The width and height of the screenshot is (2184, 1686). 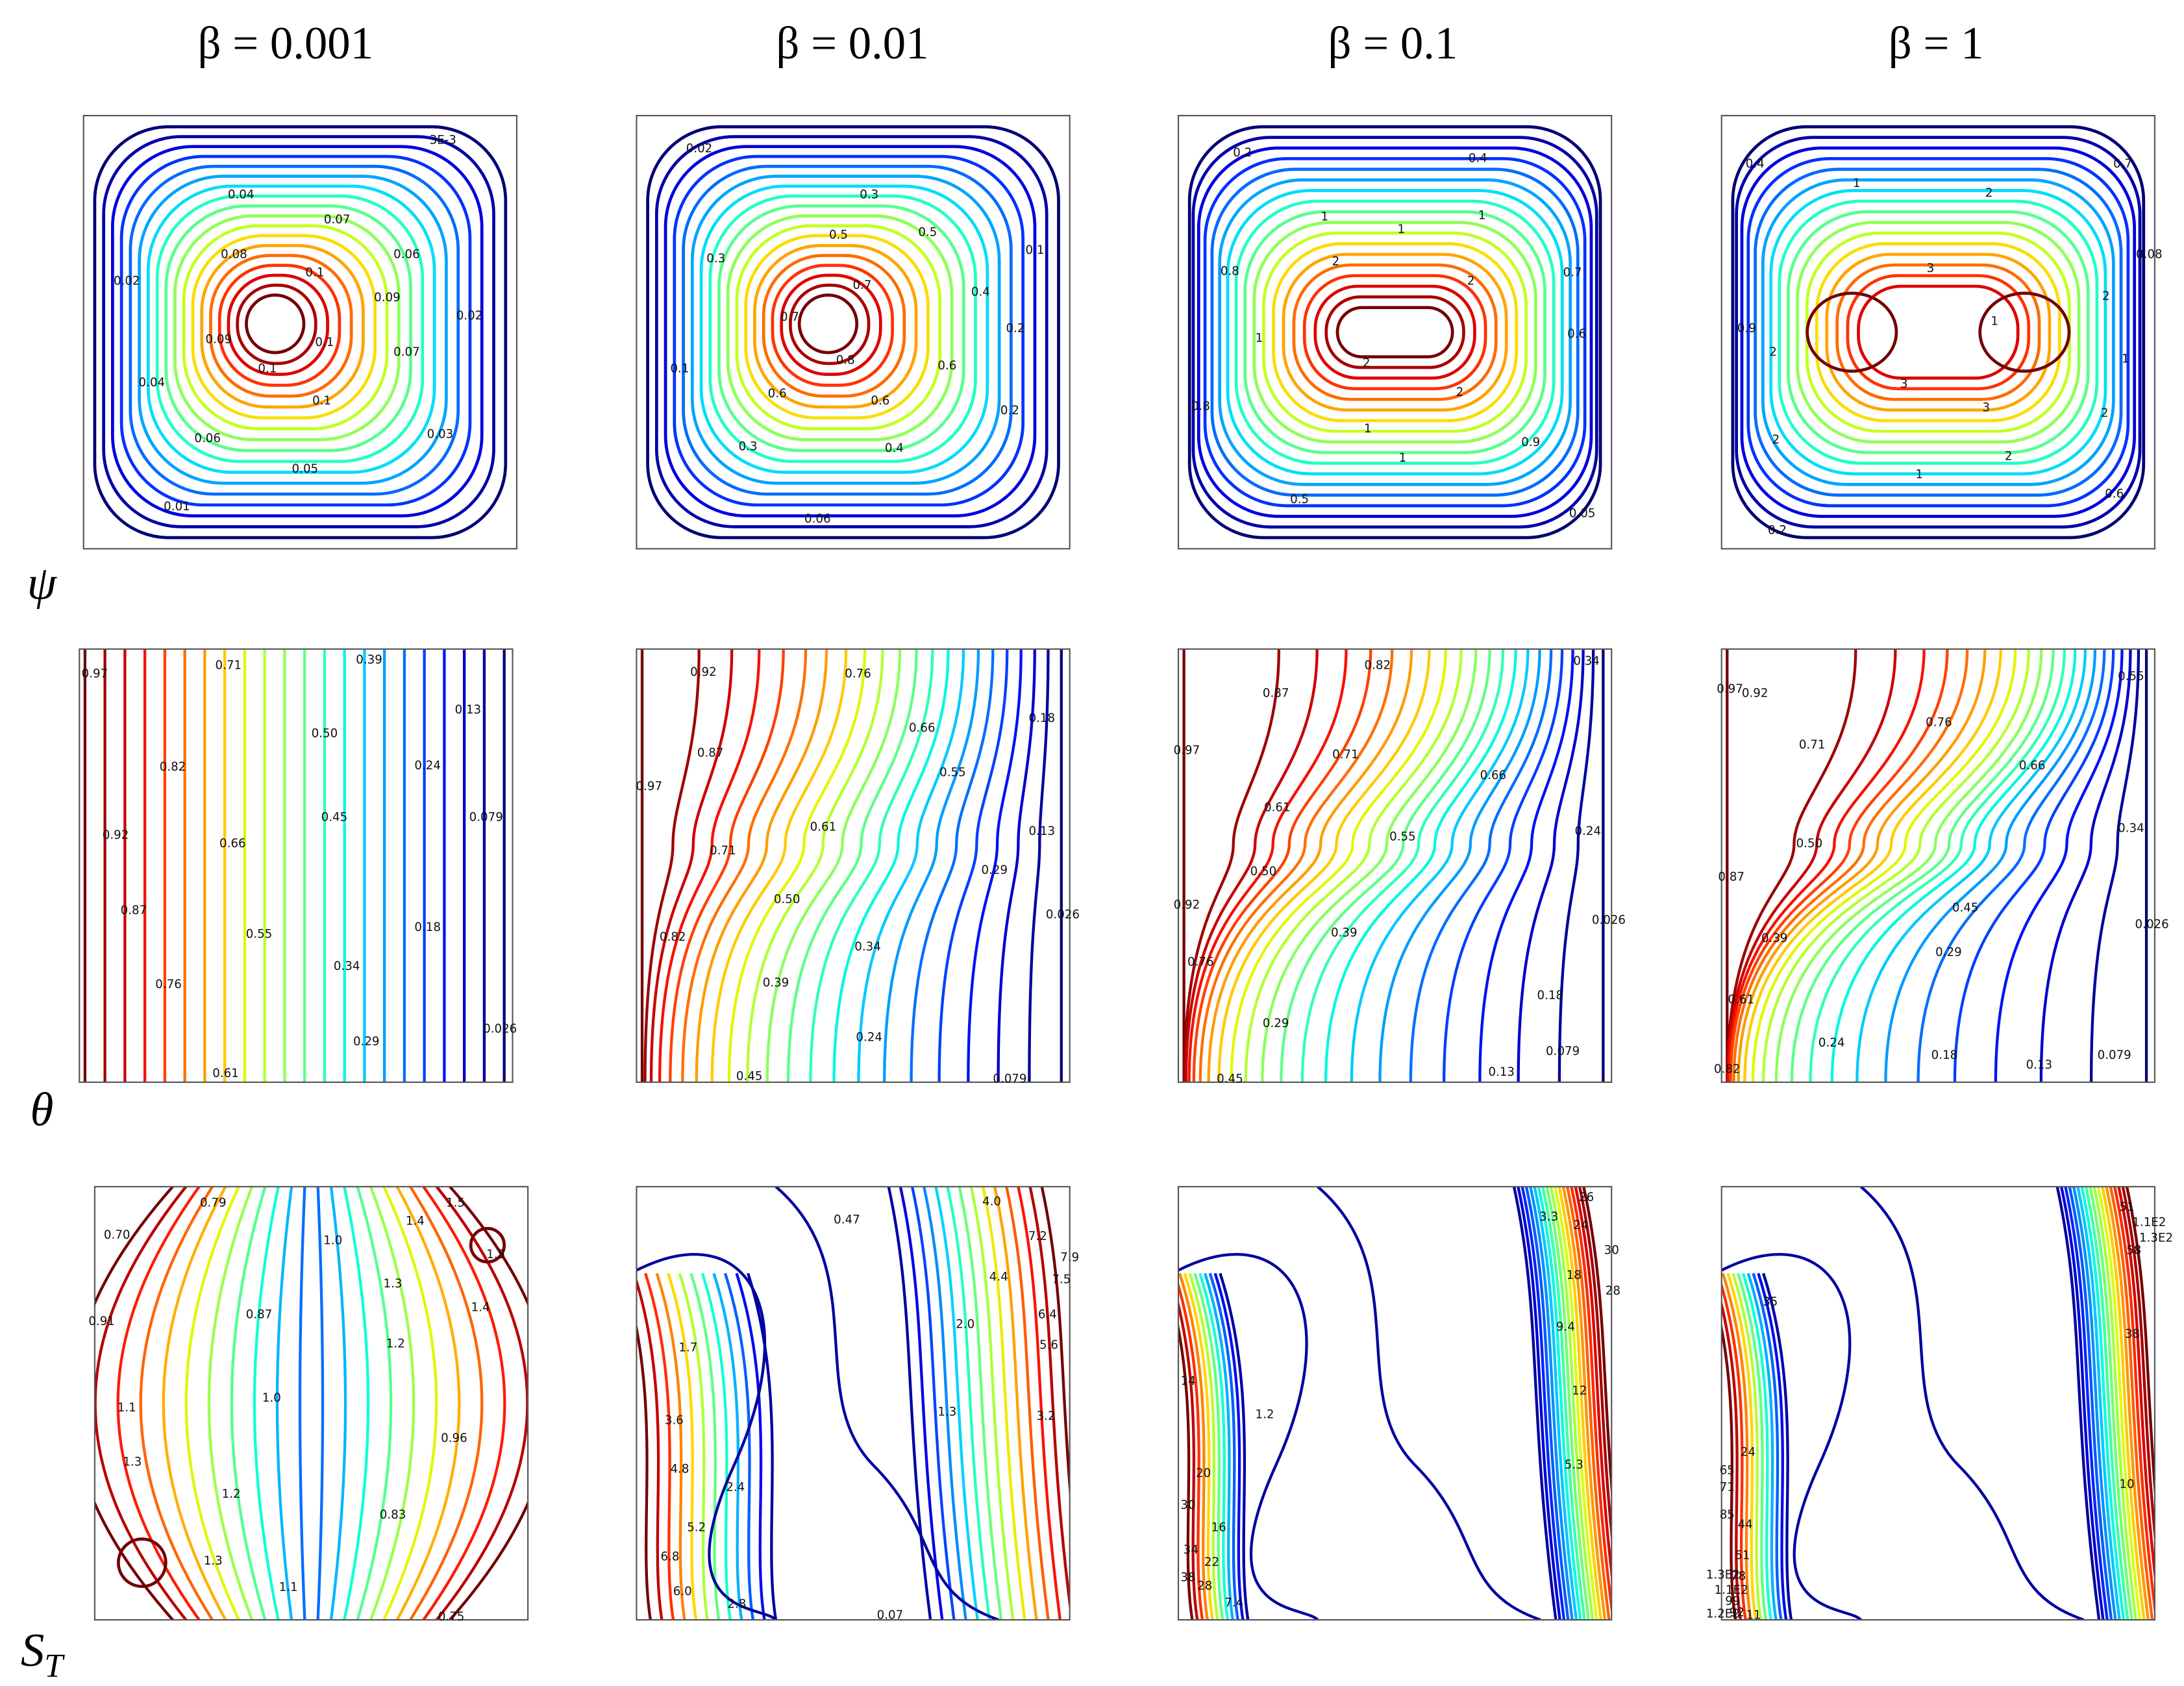 I want to click on contour-label: 0.06, so click(x=208, y=439).